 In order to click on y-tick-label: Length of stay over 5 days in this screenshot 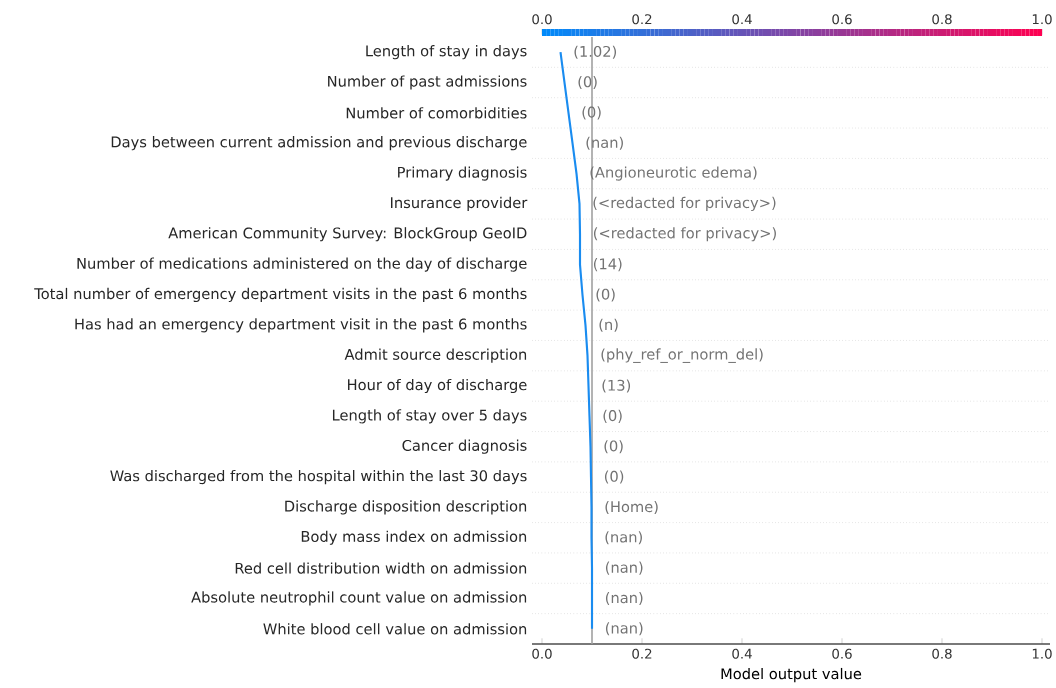, I will do `click(429, 416)`.